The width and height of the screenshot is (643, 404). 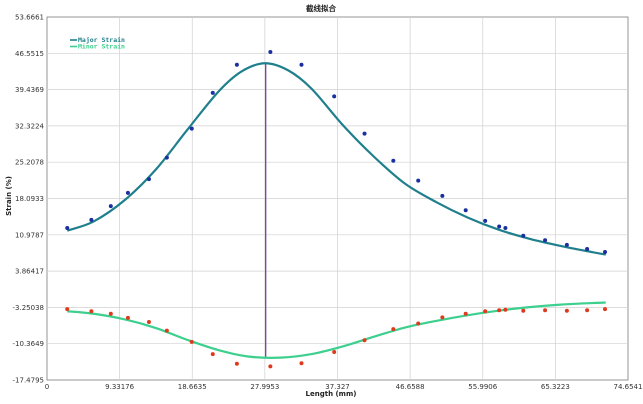 What do you see at coordinates (47, 387) in the screenshot?
I see `x-tick-label: 0` at bounding box center [47, 387].